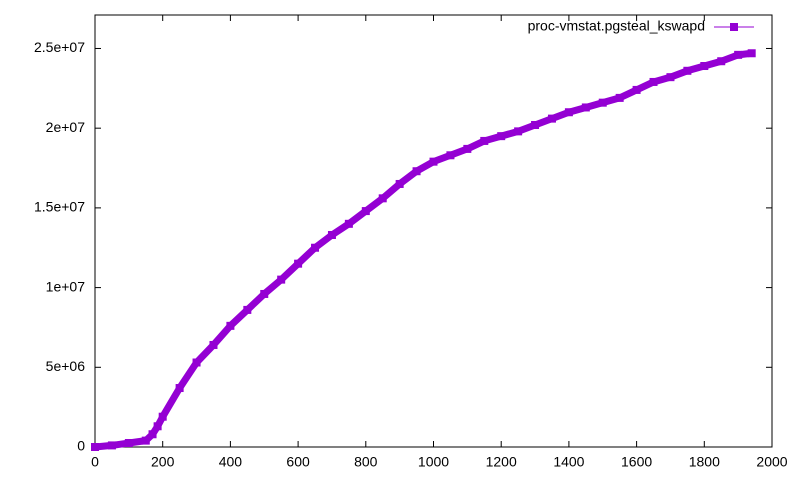 The width and height of the screenshot is (800, 480). I want to click on x-tick-label: 1600, so click(636, 462).